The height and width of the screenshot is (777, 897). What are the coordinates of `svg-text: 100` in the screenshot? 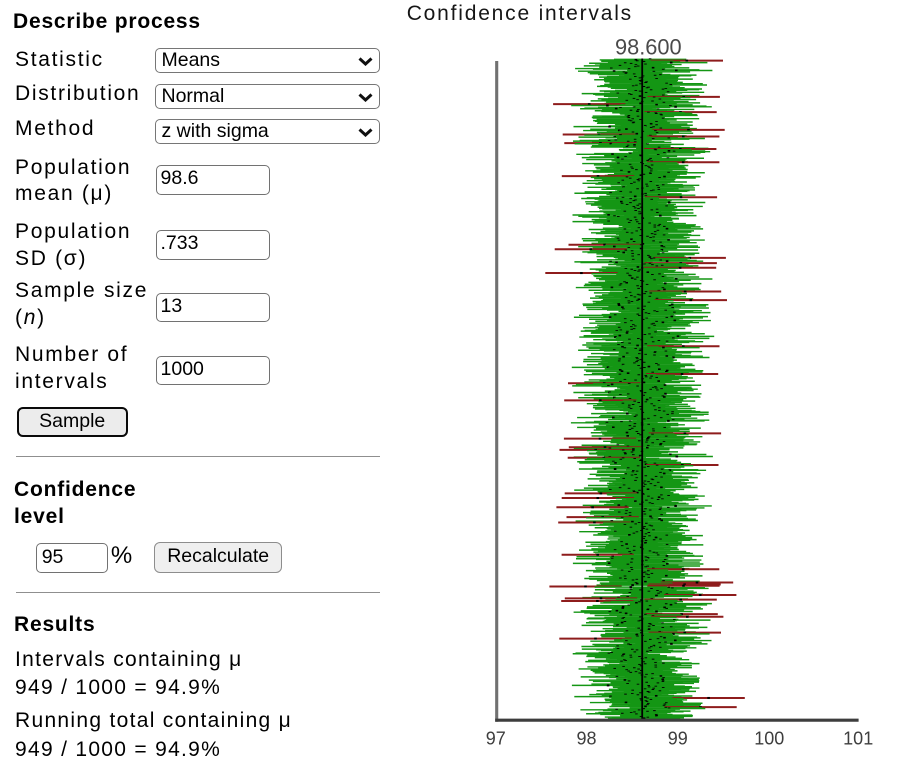 It's located at (769, 739).